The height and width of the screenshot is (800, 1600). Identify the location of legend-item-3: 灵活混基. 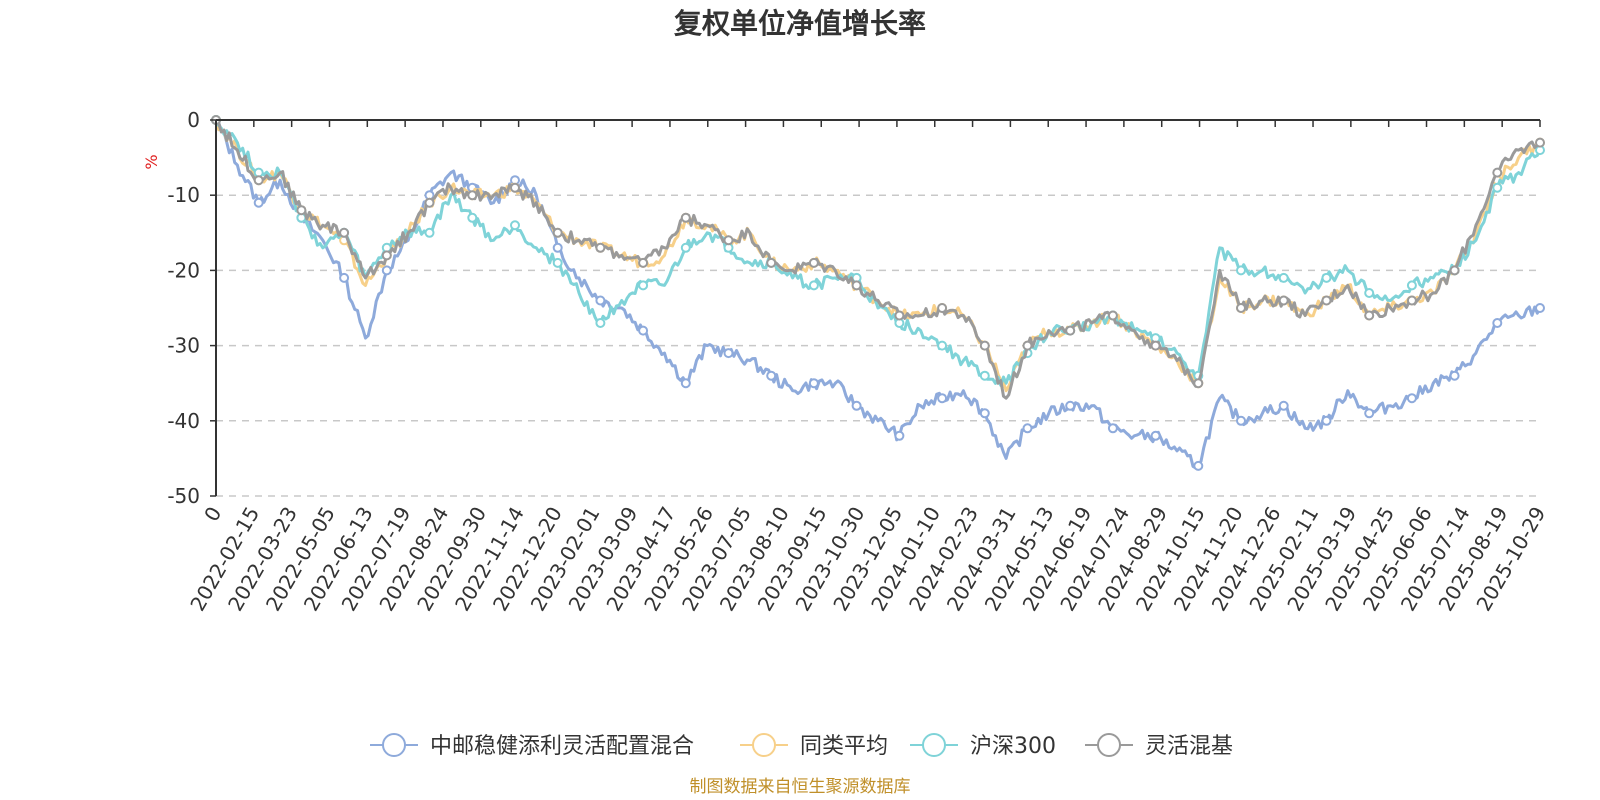
(1159, 746).